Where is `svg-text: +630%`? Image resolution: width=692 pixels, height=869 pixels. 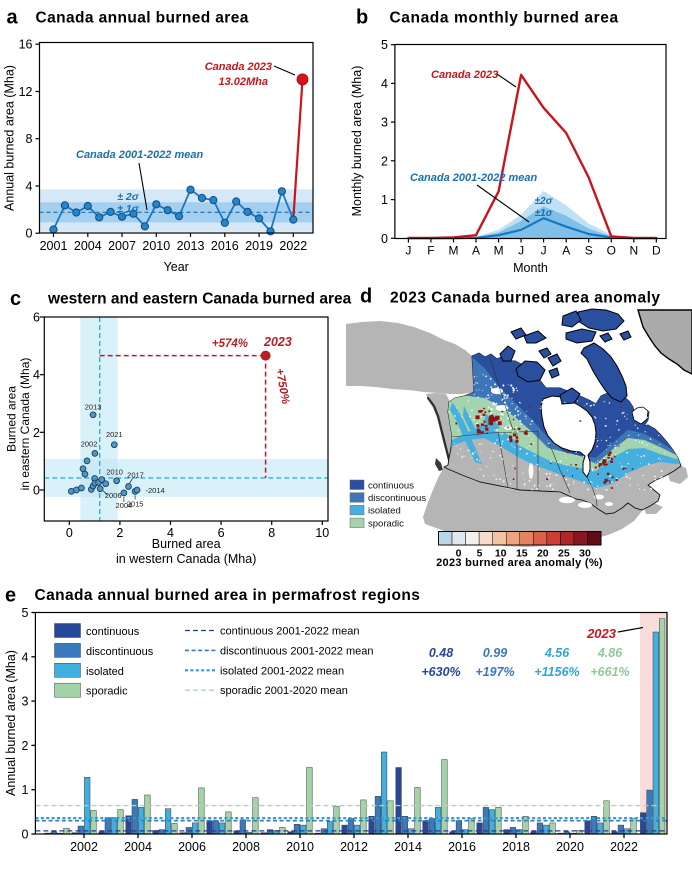 svg-text: +630% is located at coordinates (440, 672).